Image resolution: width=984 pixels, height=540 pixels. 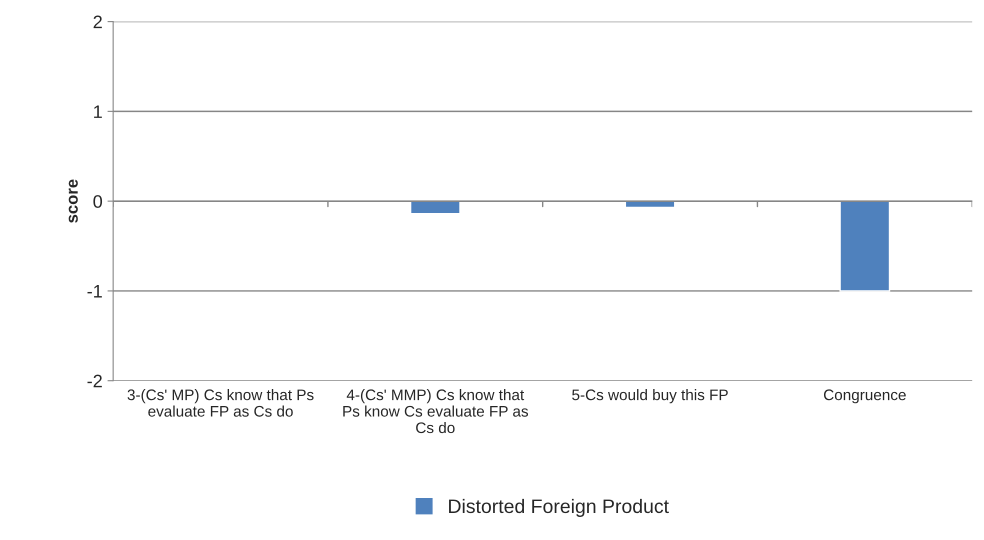 I want to click on x-tick-label: 3-(Cs' MP) Cs know that Ps evaluate FP as Cs do, so click(x=221, y=403).